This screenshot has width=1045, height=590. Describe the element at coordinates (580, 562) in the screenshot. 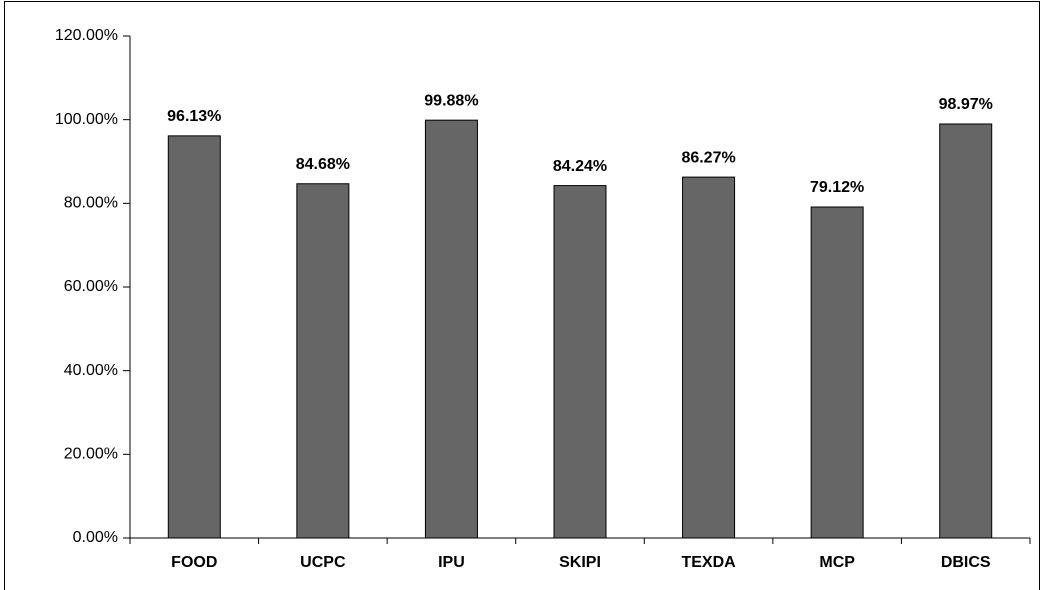

I see `x-tick-label: SKIPI` at that location.